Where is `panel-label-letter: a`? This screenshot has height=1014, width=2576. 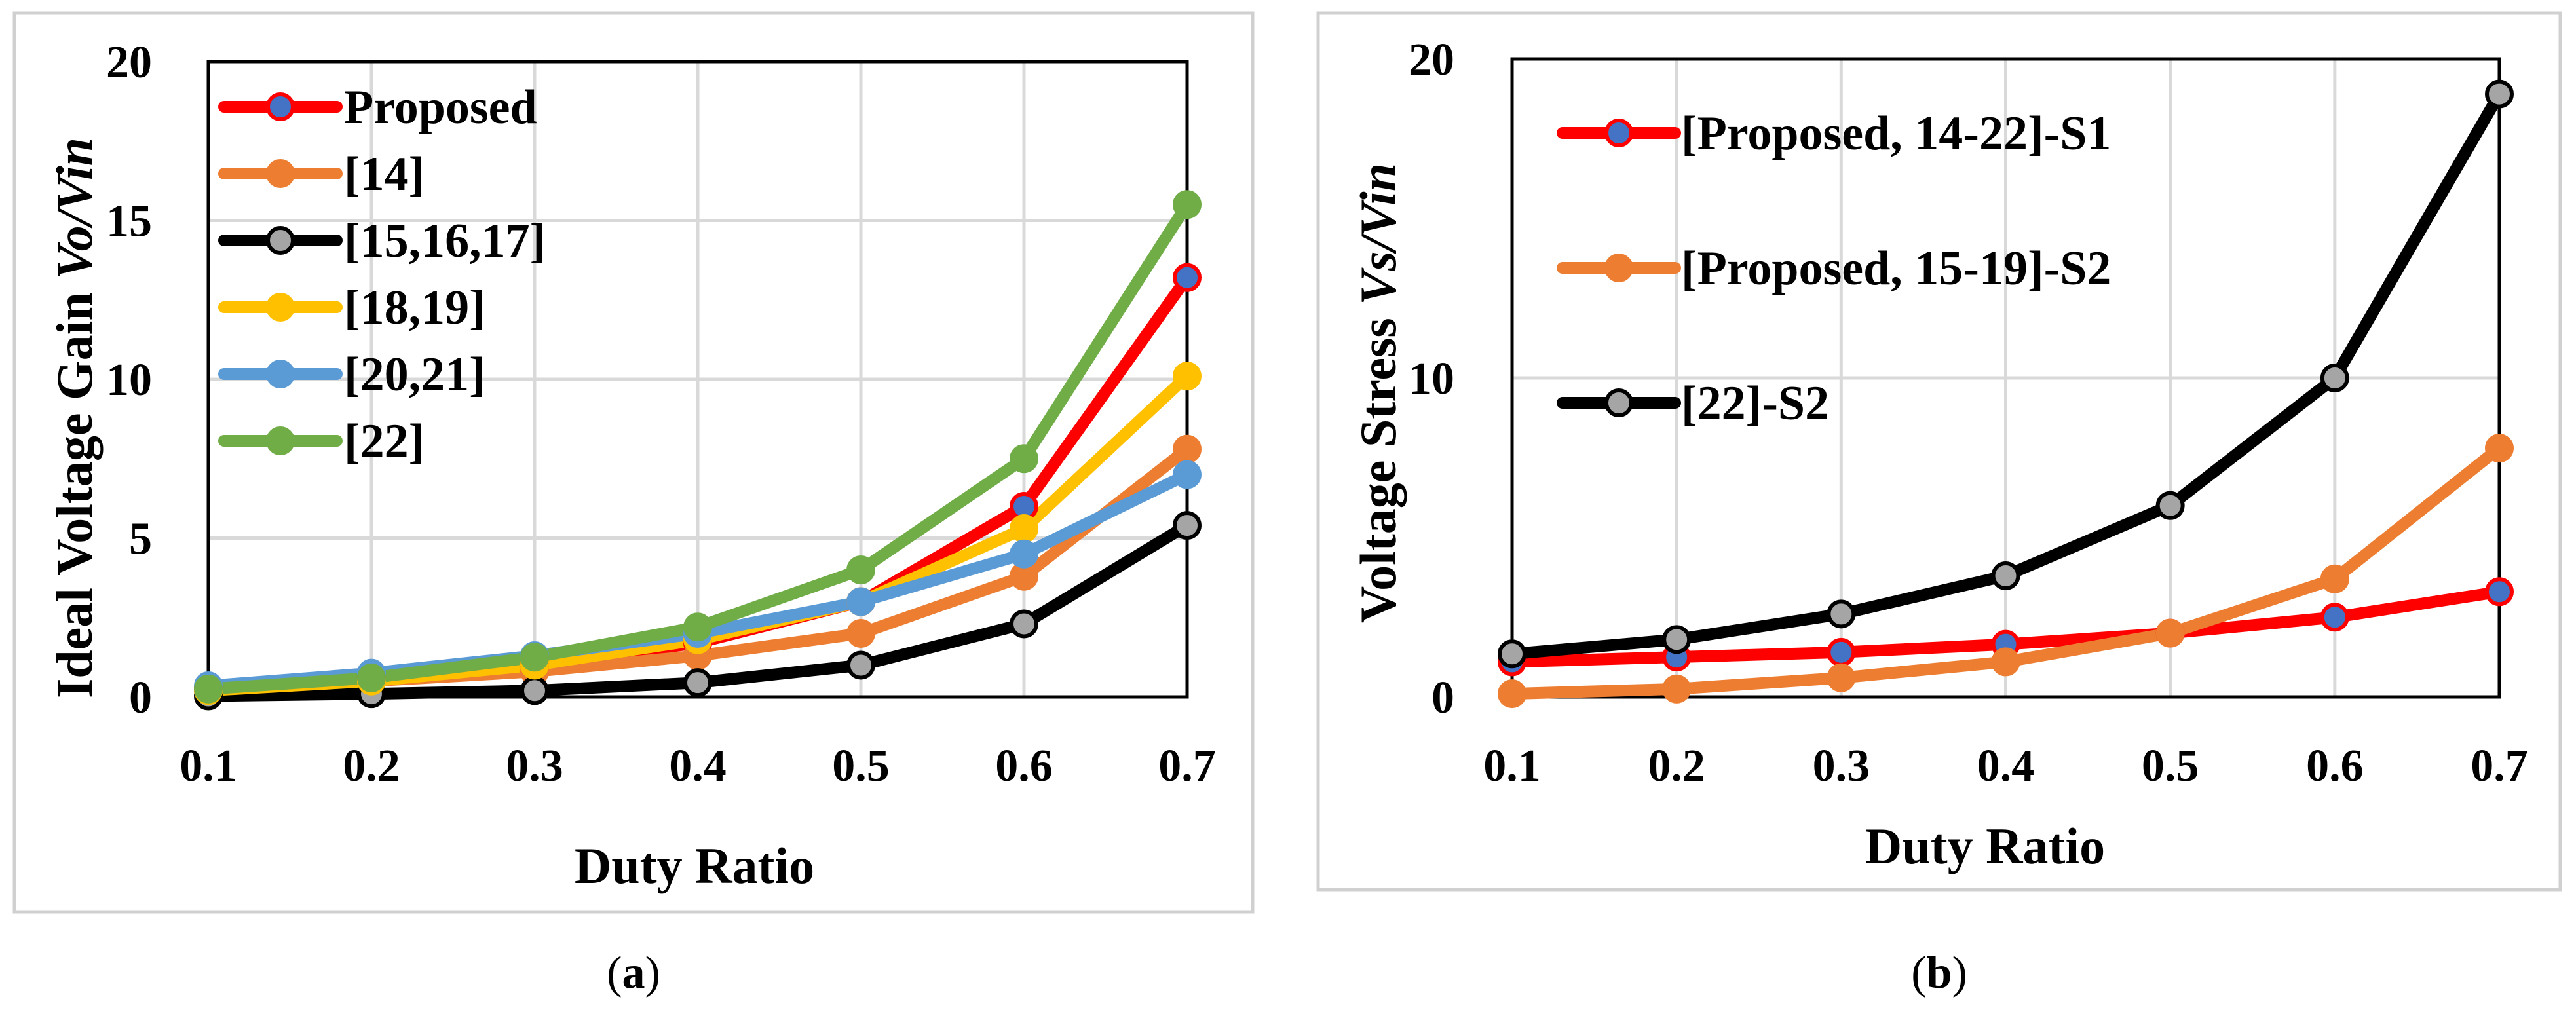 panel-label-letter: a is located at coordinates (633, 973).